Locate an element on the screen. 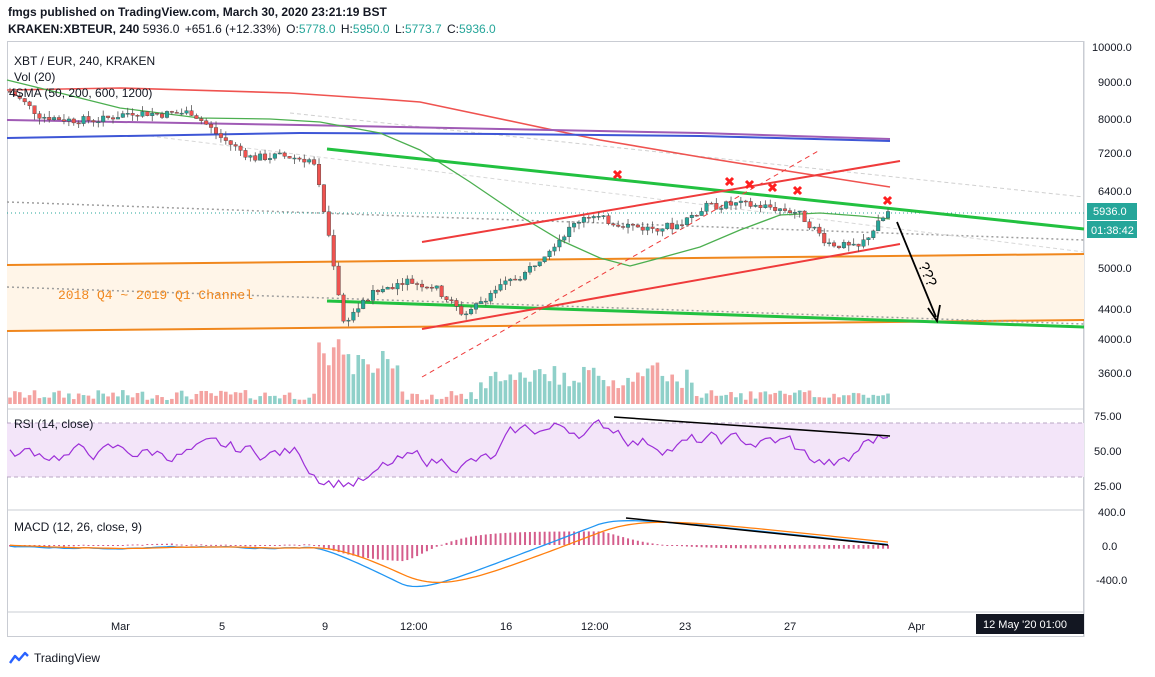 This screenshot has width=1155, height=677. sma-200-line is located at coordinates (448, 136).